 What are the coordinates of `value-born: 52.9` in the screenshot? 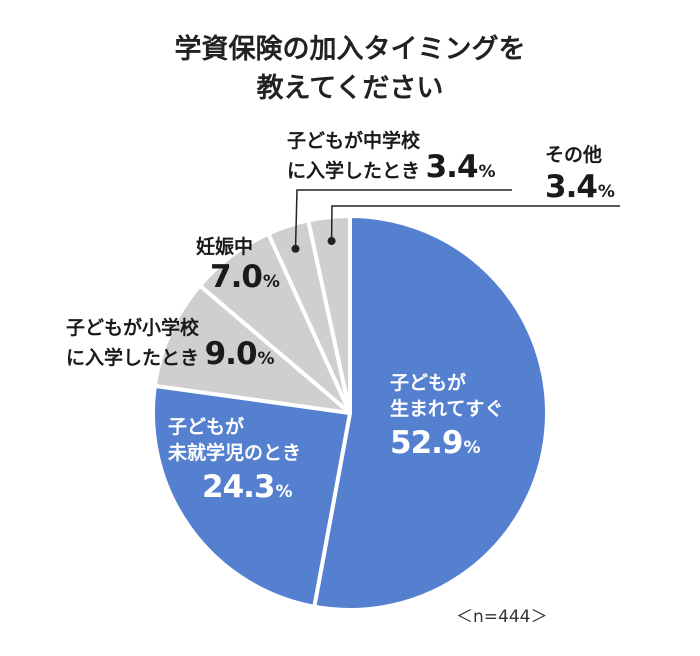 It's located at (426, 443).